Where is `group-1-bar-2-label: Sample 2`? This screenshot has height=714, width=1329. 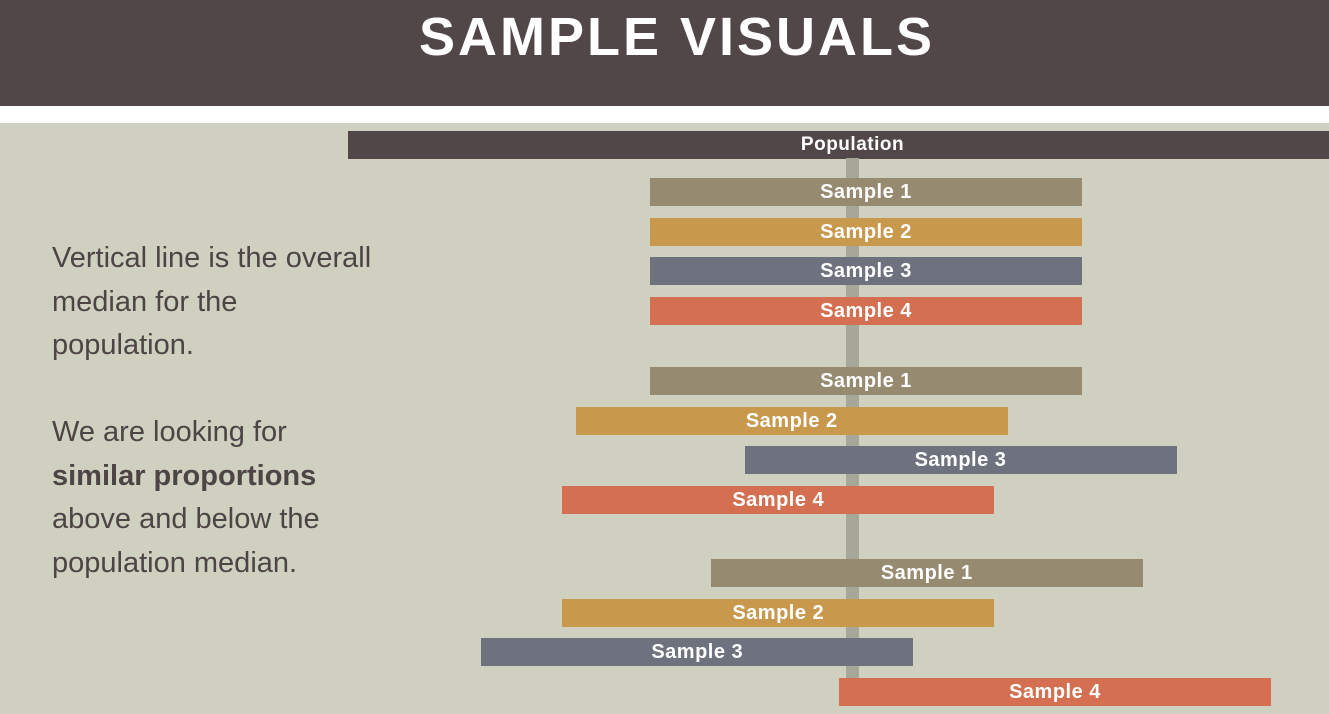
group-1-bar-2-label: Sample 2 is located at coordinates (866, 231).